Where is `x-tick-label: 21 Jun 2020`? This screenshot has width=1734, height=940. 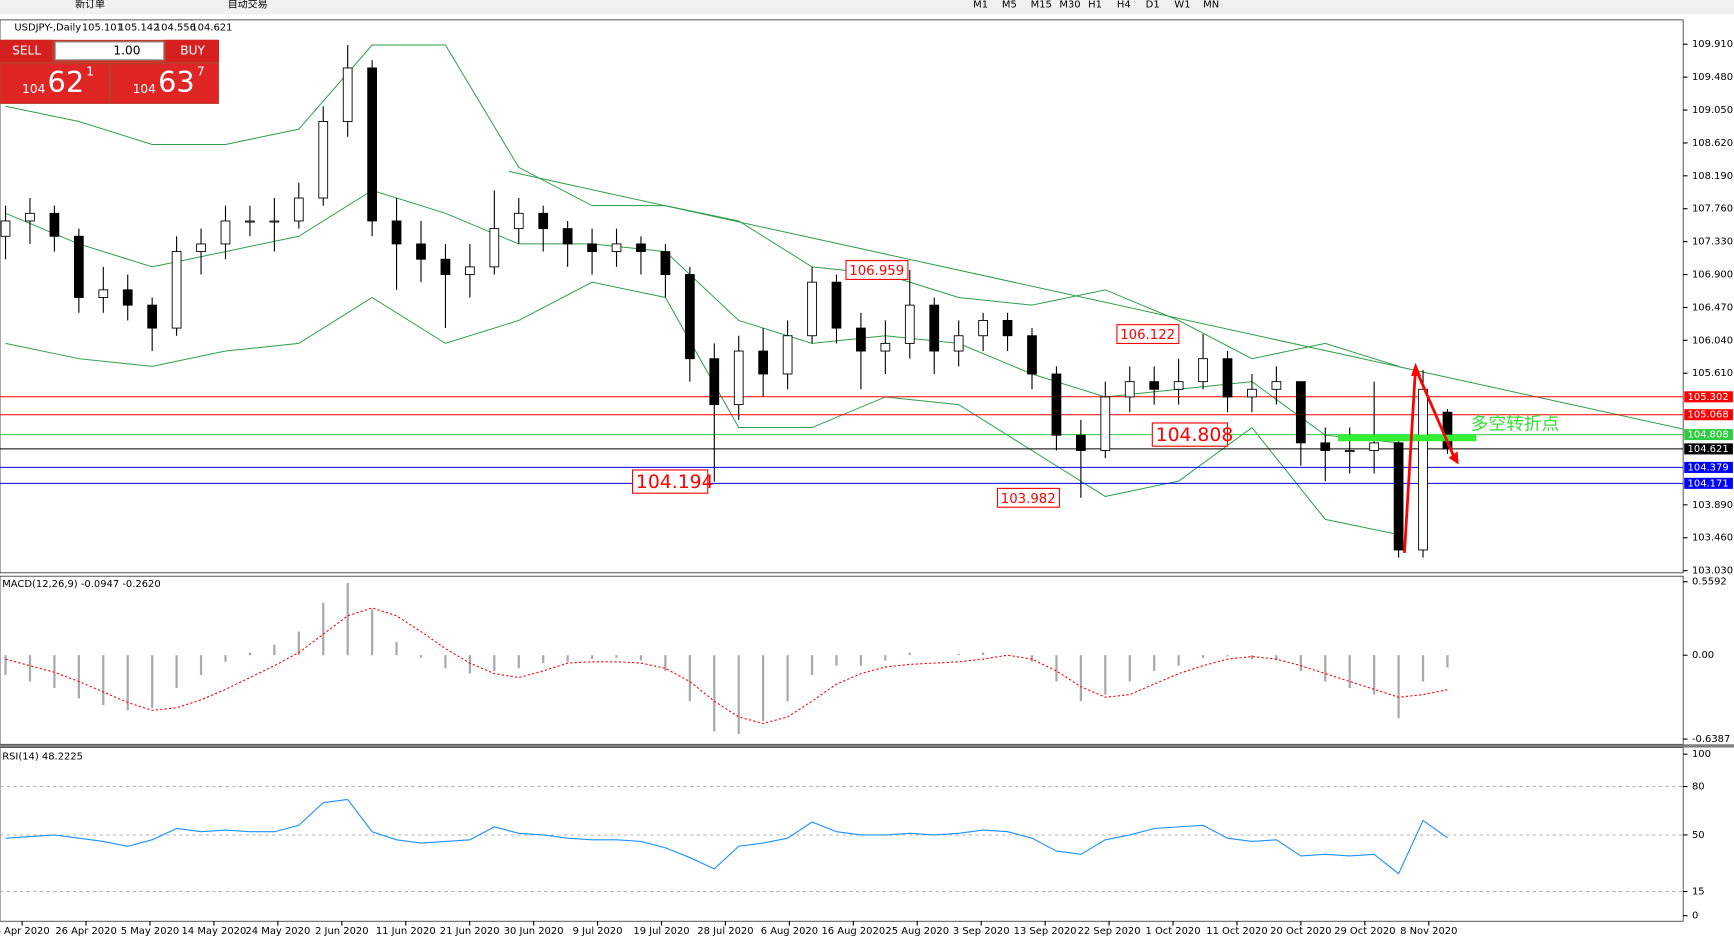 x-tick-label: 21 Jun 2020 is located at coordinates (470, 931).